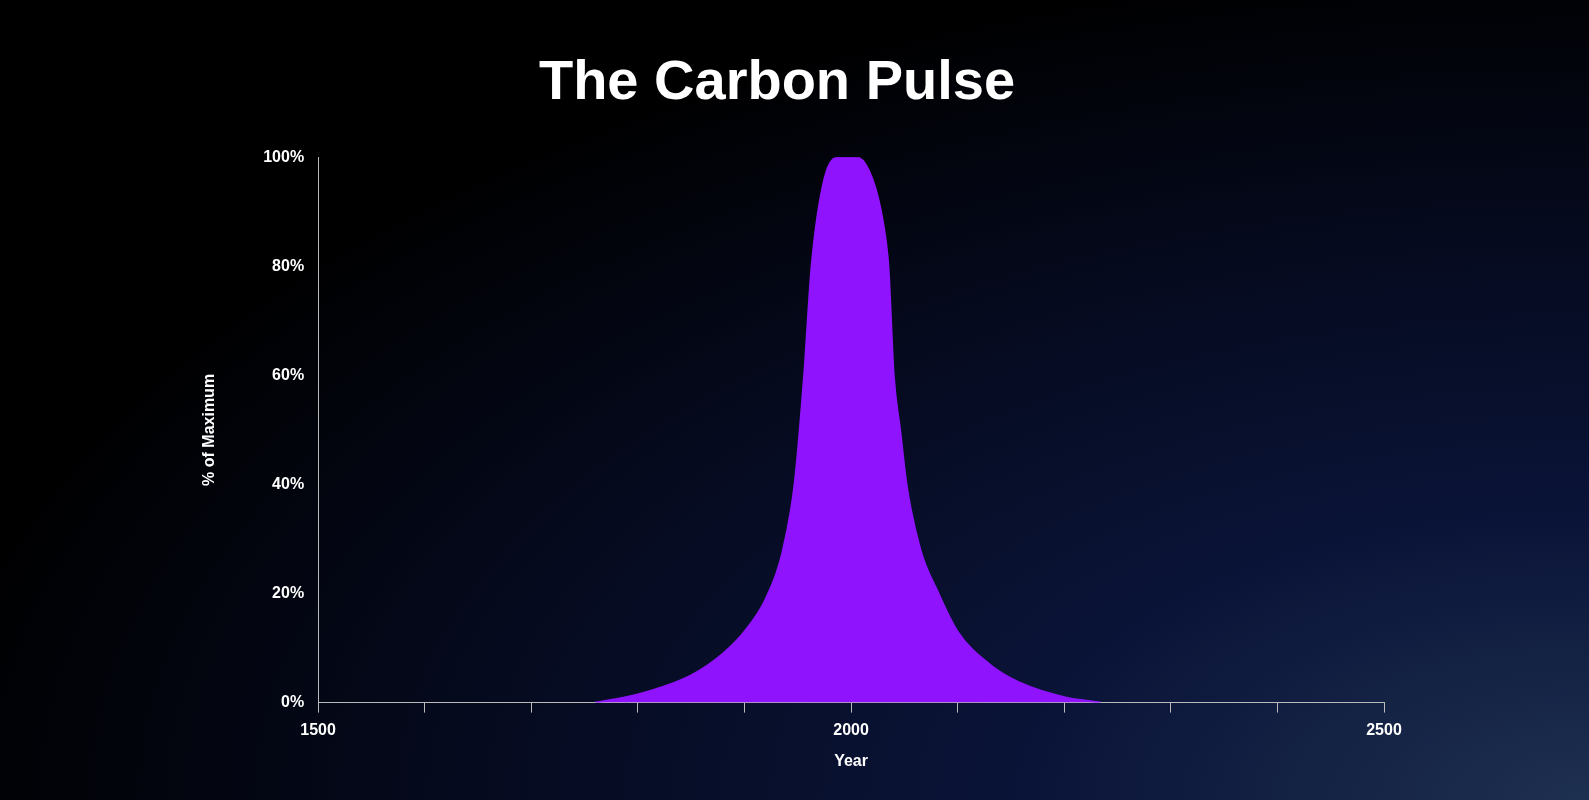  What do you see at coordinates (209, 429) in the screenshot?
I see `y-axis-title: % of Maximum` at bounding box center [209, 429].